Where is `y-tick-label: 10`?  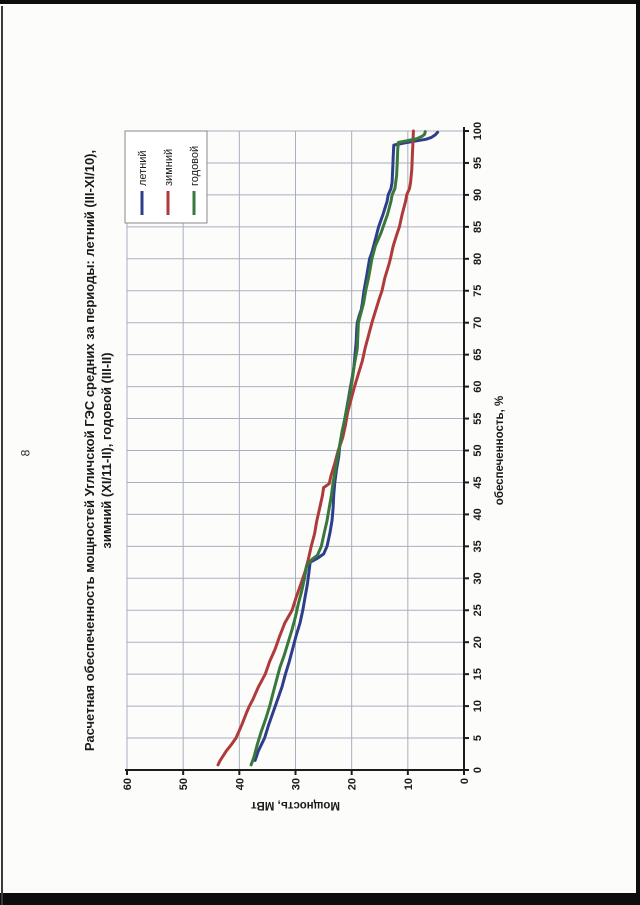
y-tick-label: 10 is located at coordinates (409, 784).